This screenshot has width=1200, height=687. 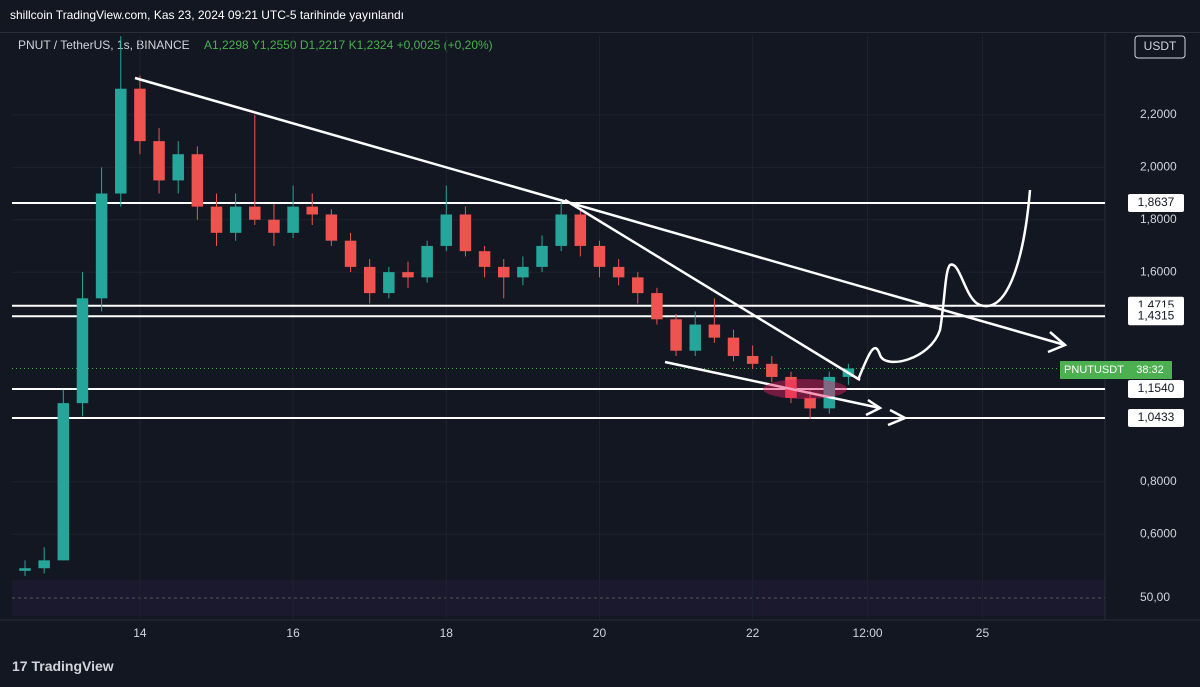 What do you see at coordinates (600, 32) in the screenshot?
I see `divider` at bounding box center [600, 32].